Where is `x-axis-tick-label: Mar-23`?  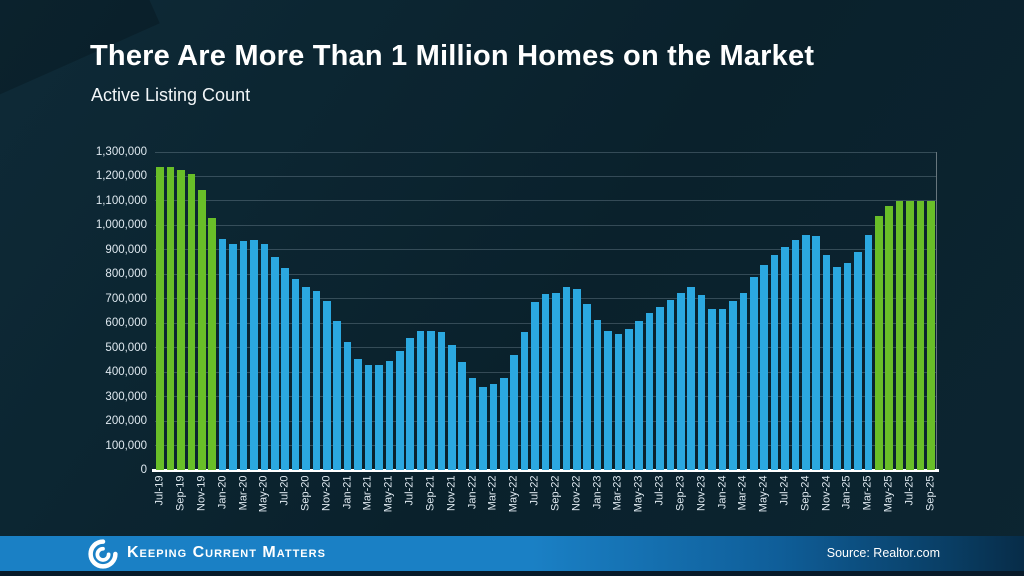 x-axis-tick-label: Mar-23 is located at coordinates (617, 493).